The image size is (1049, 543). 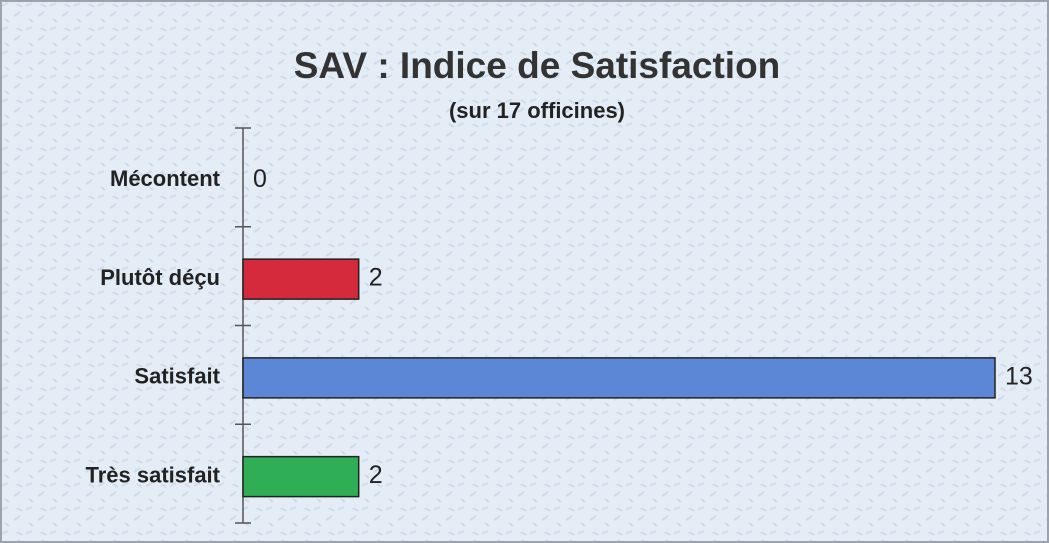 I want to click on y-tick-label: Très satisfait, so click(x=152, y=474).